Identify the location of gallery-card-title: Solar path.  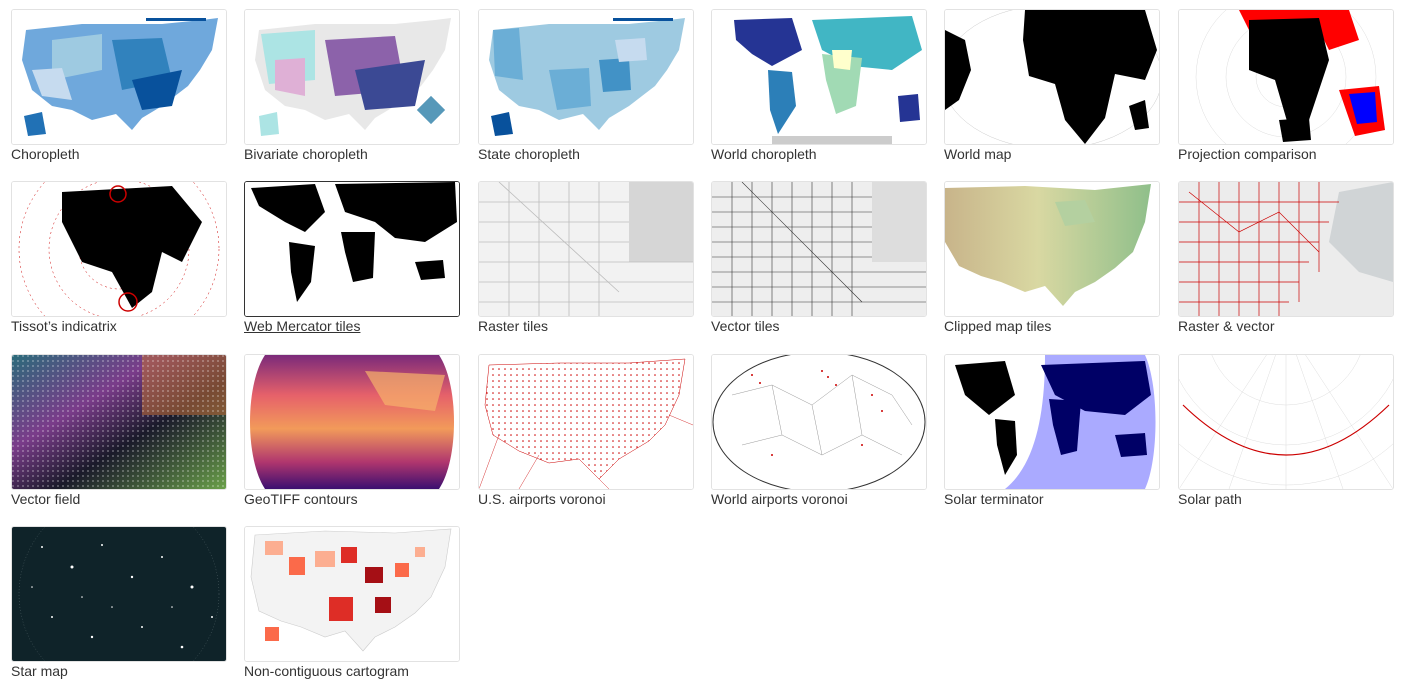
(1210, 499).